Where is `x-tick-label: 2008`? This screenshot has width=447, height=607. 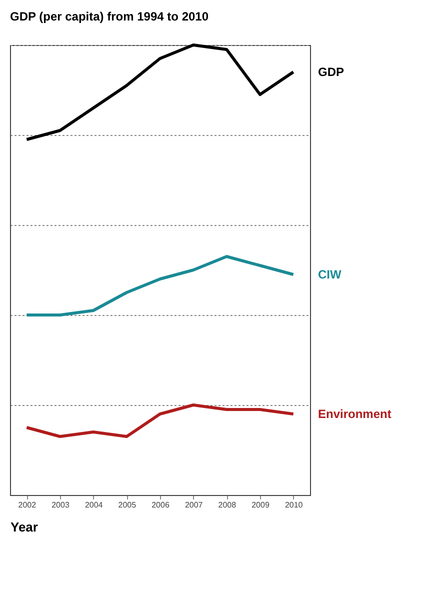 x-tick-label: 2008 is located at coordinates (227, 505).